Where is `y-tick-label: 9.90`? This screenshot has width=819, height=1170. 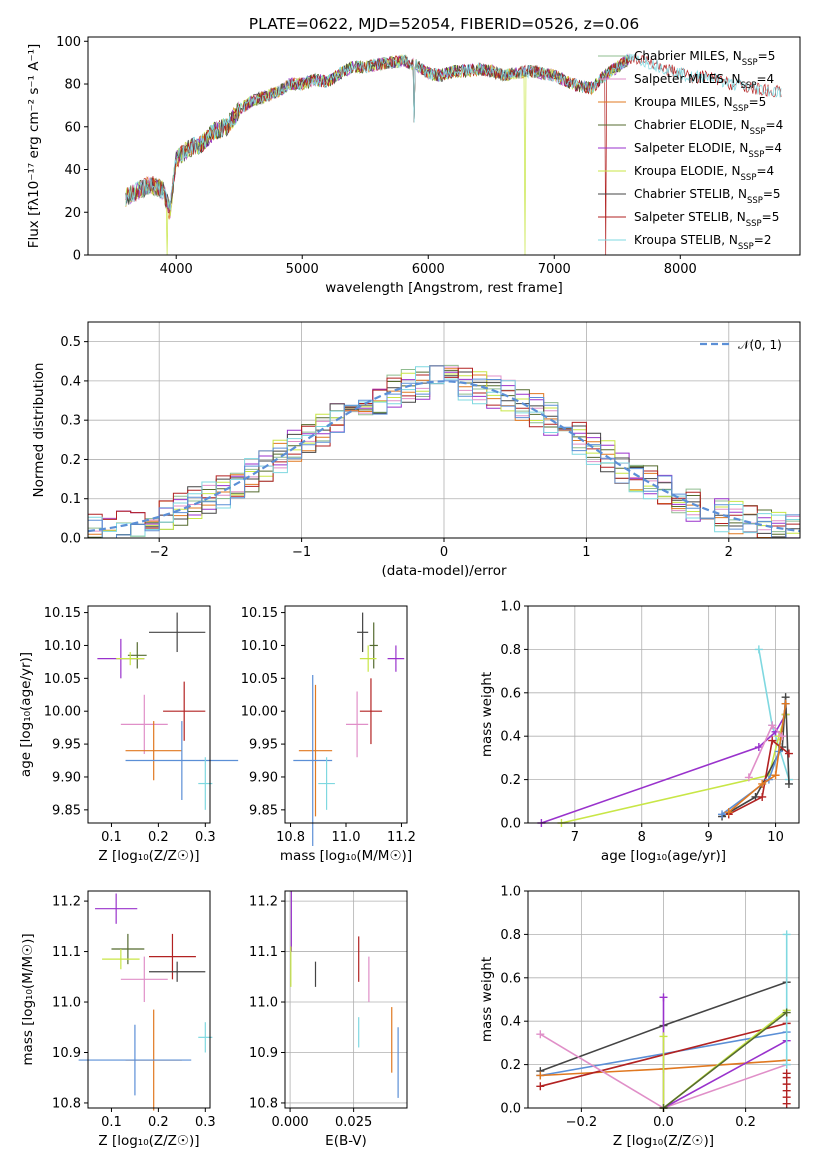 y-tick-label: 9.90 is located at coordinates (66, 777).